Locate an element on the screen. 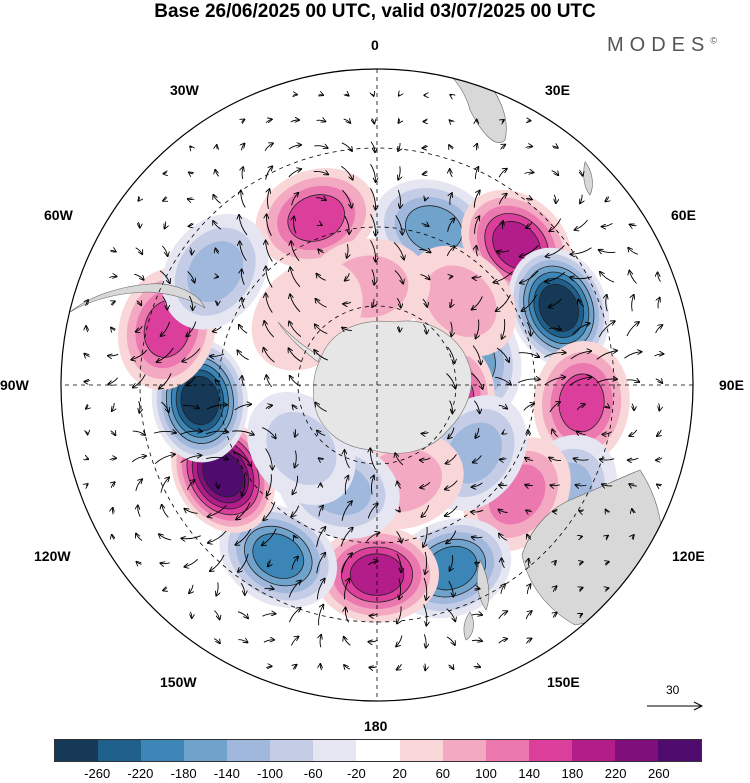 The image size is (750, 783). colorbar-tick-label: 100 is located at coordinates (486, 773).